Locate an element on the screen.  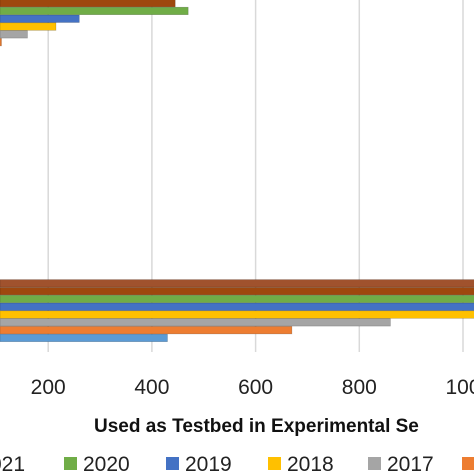
x-tick-label: 600 is located at coordinates (255, 387).